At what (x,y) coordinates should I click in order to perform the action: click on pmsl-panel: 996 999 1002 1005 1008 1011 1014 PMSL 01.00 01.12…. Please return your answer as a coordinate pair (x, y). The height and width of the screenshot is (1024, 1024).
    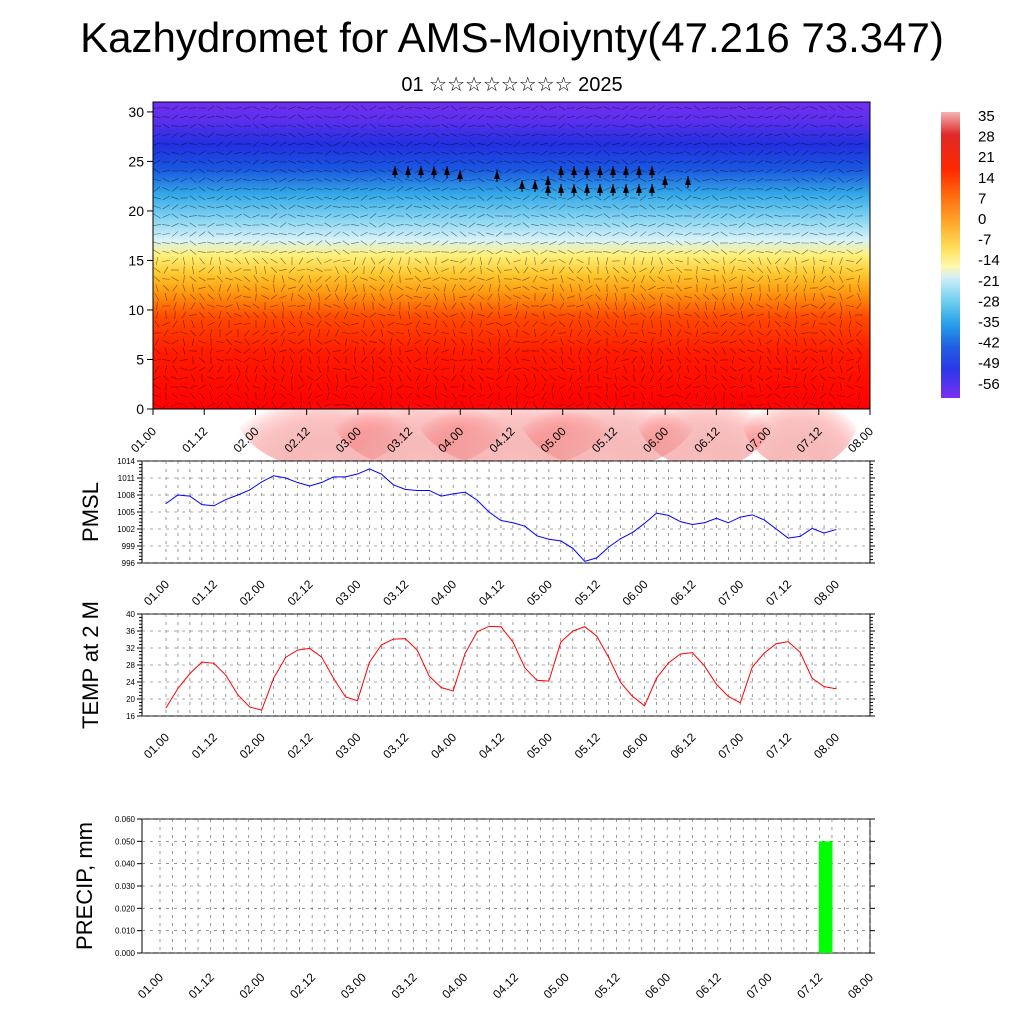
    Looking at the image, I should click on (476, 532).